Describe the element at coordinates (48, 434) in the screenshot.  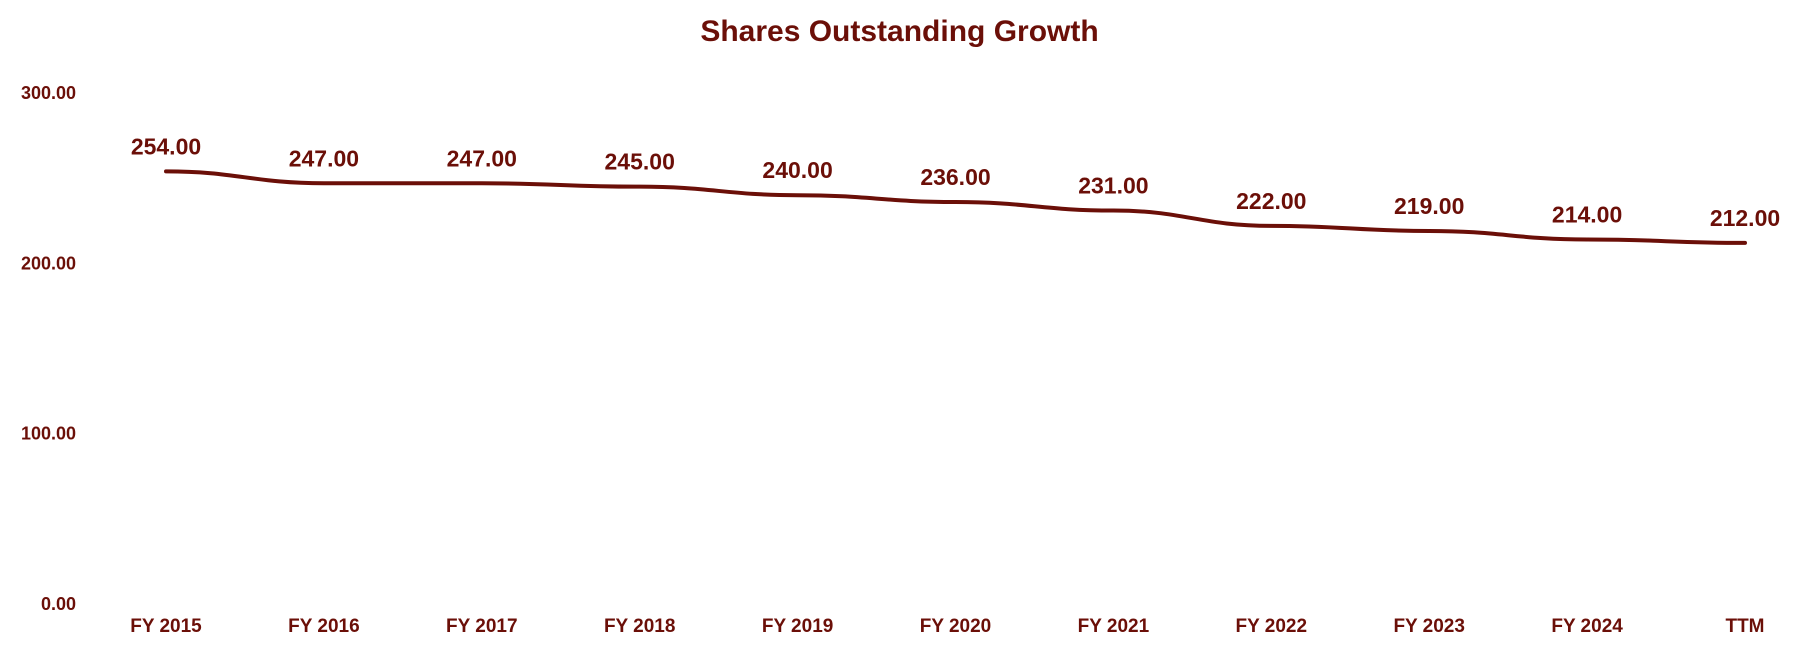
I see `y-tick-label: 100.00` at that location.